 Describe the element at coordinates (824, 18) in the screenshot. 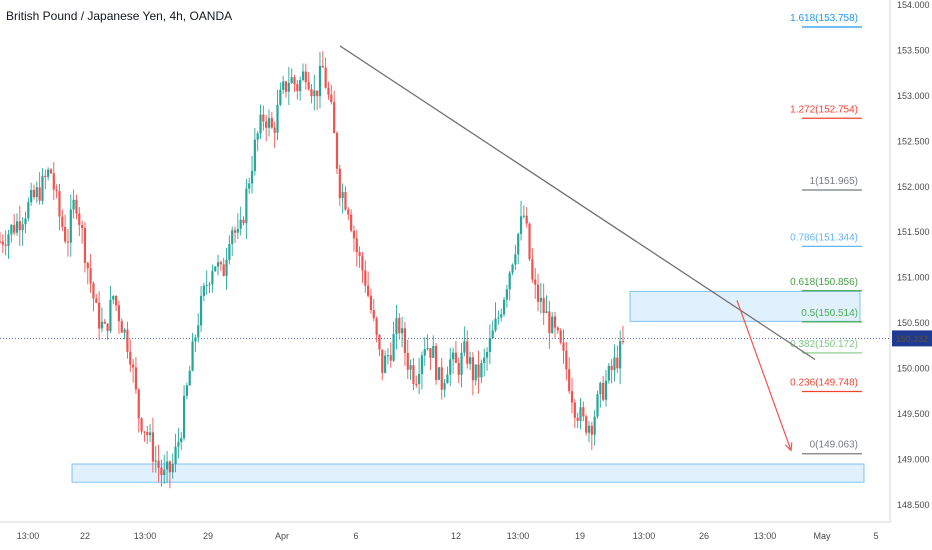

I see `fib-level-label: 1.618(153.758)` at that location.